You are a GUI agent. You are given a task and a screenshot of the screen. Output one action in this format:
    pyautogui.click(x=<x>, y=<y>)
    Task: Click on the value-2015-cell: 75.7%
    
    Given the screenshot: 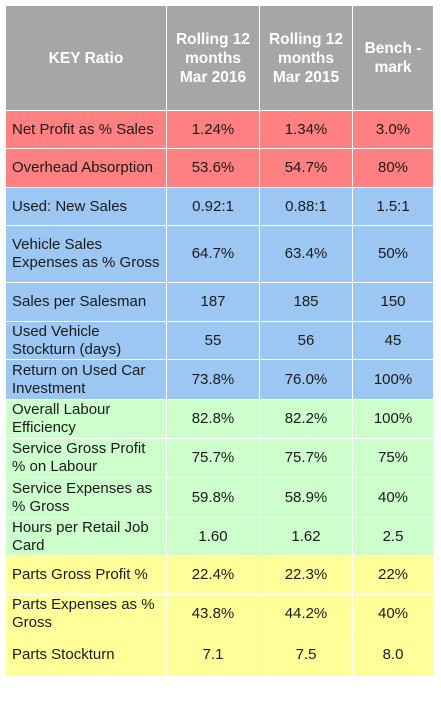 What is the action you would take?
    pyautogui.click(x=306, y=458)
    